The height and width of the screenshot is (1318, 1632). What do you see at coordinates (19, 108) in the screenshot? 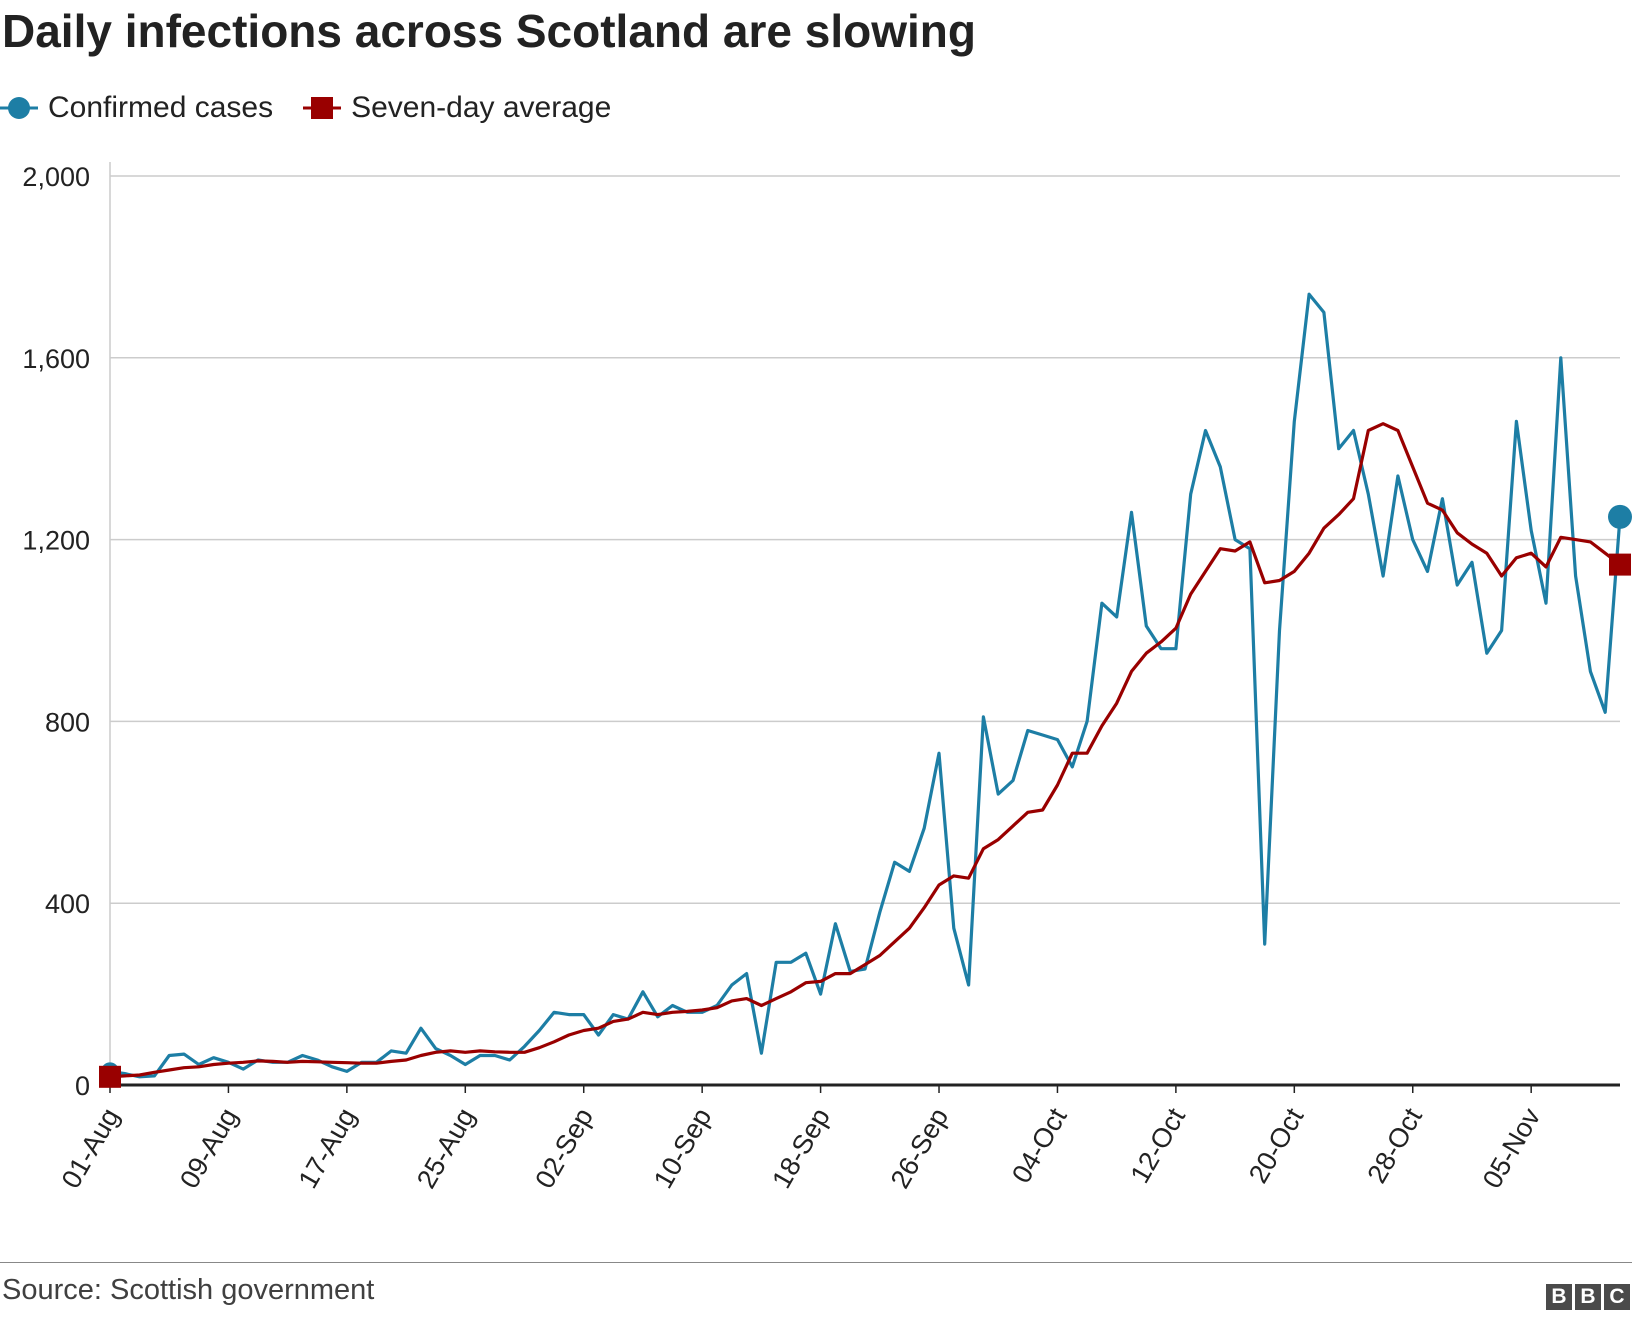
I see `circle-marker-icon` at bounding box center [19, 108].